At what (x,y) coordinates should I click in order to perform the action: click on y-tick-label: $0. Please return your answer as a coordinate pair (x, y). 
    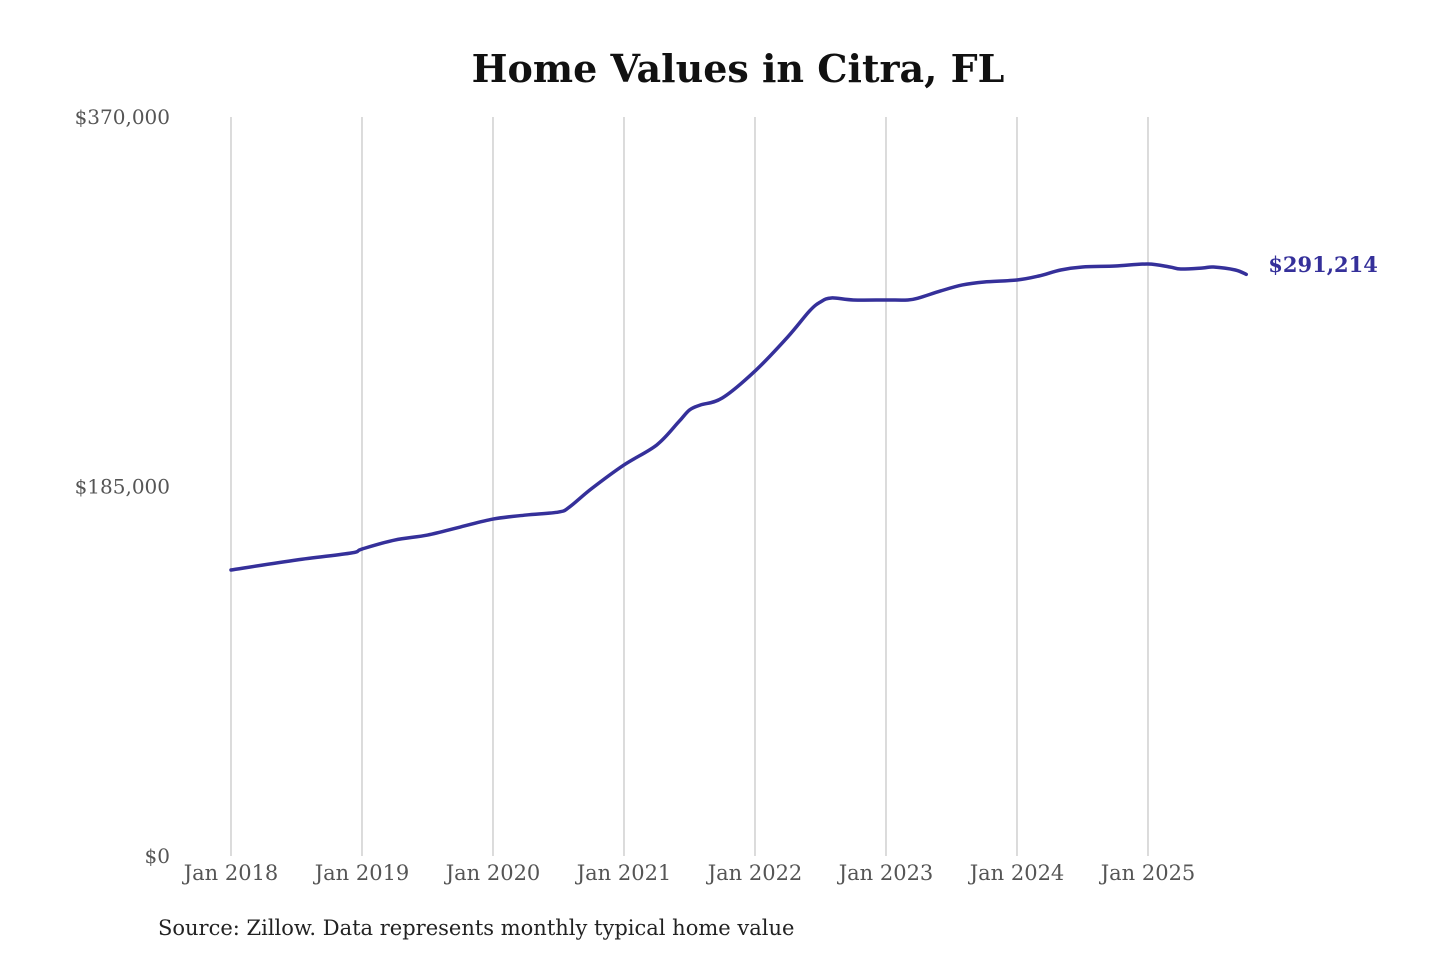
    Looking at the image, I should click on (157, 856).